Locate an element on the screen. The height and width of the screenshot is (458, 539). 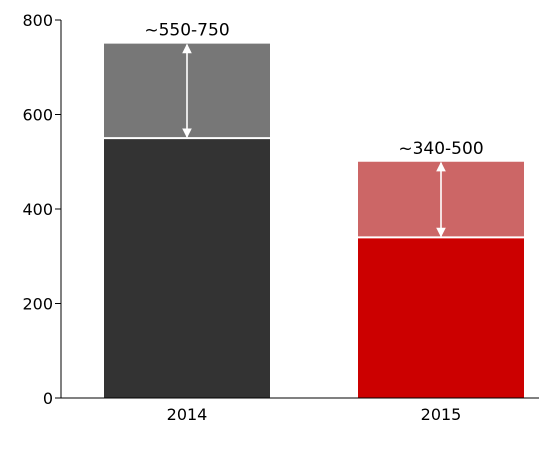
y-tick-label-400: 400 is located at coordinates (37, 209).